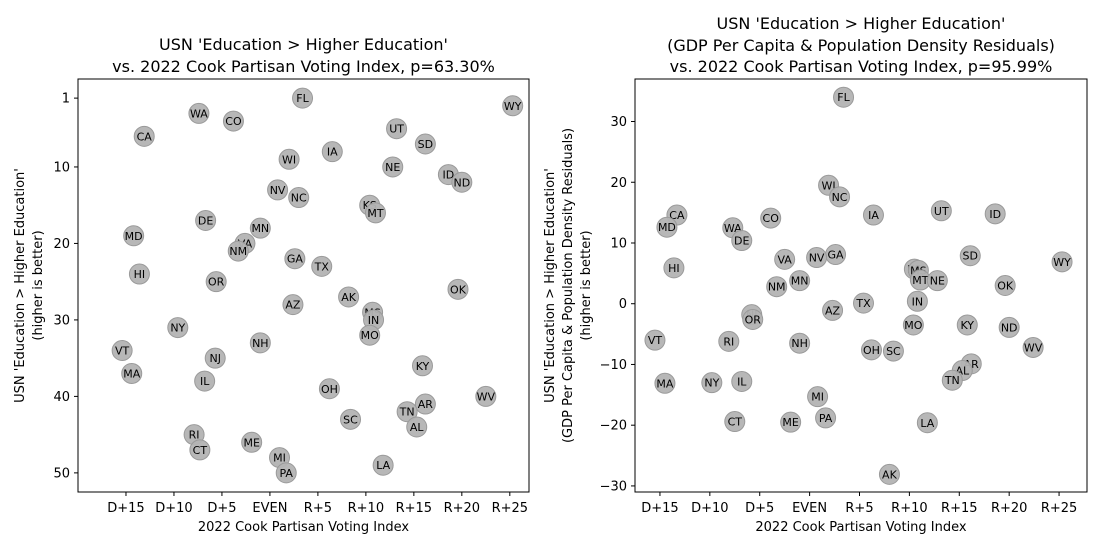 The height and width of the screenshot is (550, 1100). I want to click on point-label: GA, so click(295, 259).